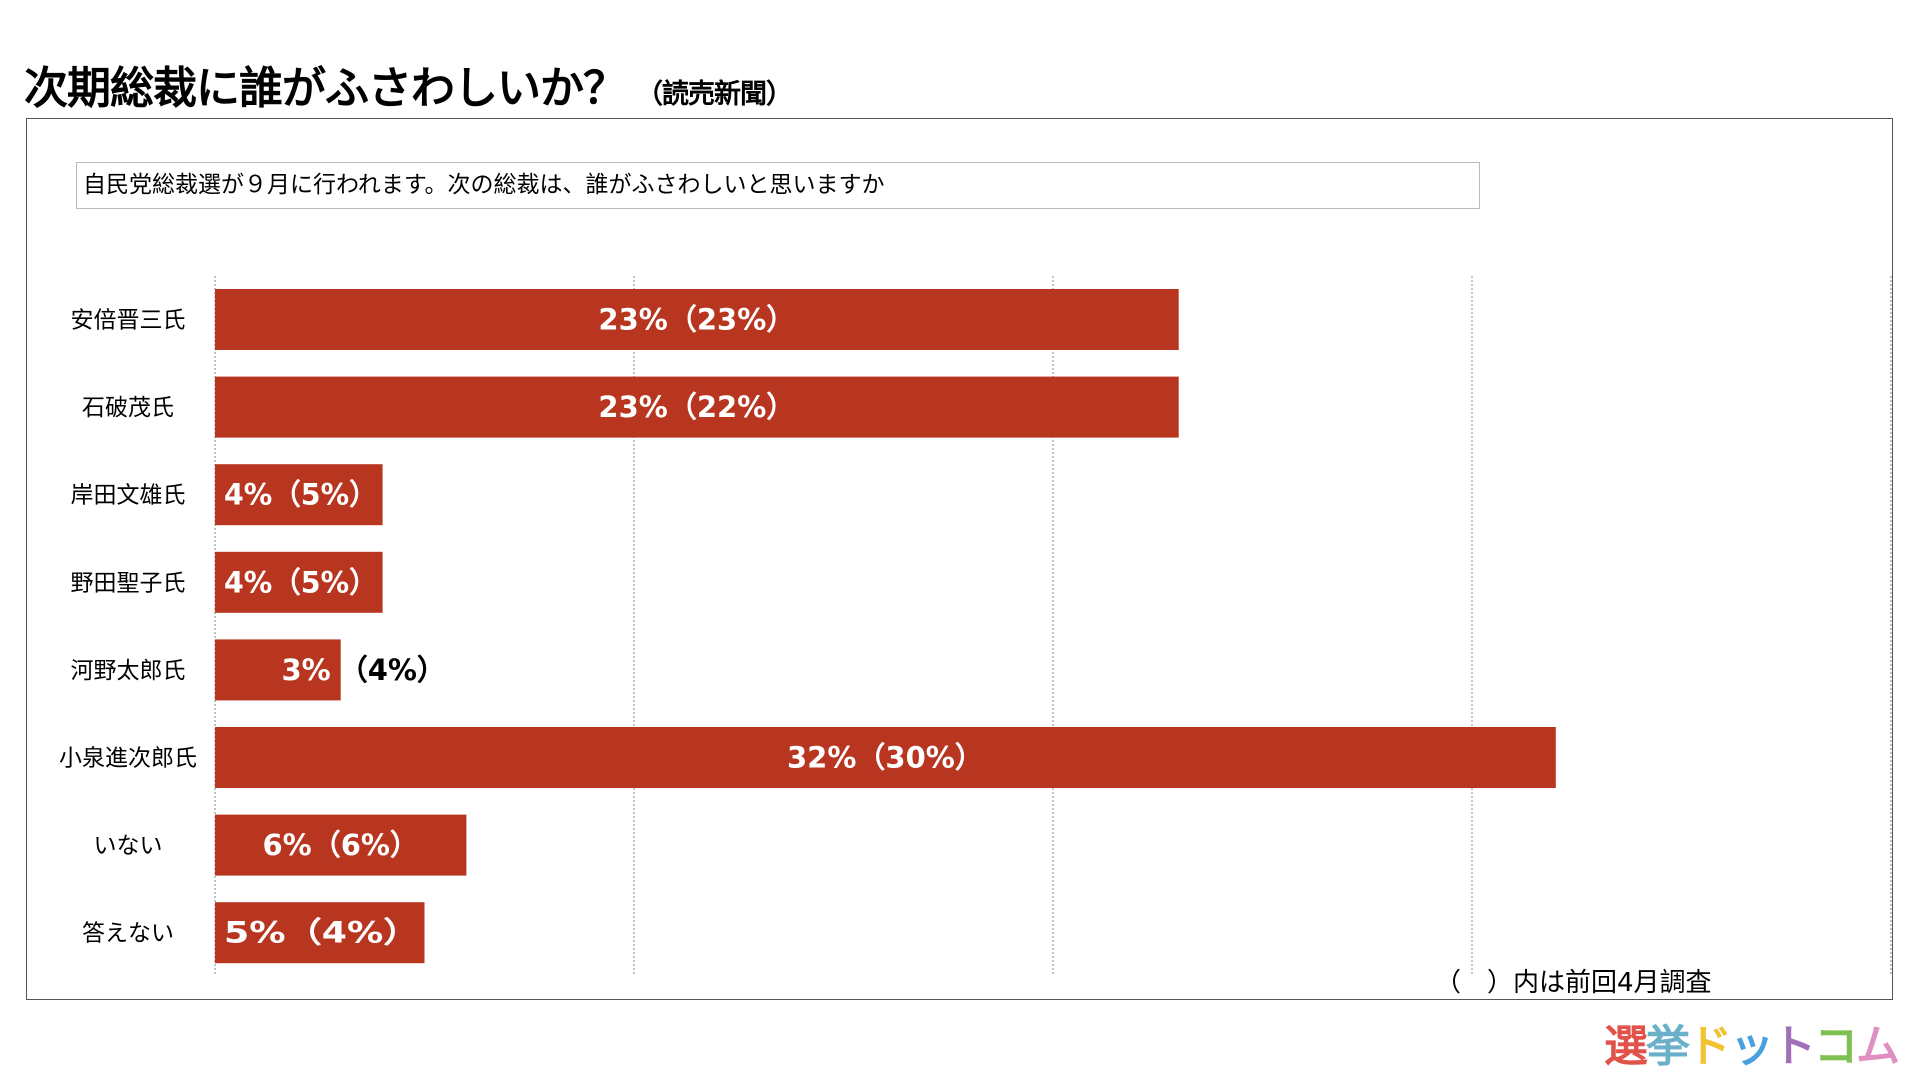 The width and height of the screenshot is (1920, 1080). I want to click on senkyo-dotcom-logo: 選挙ドットコム, so click(1752, 1042).